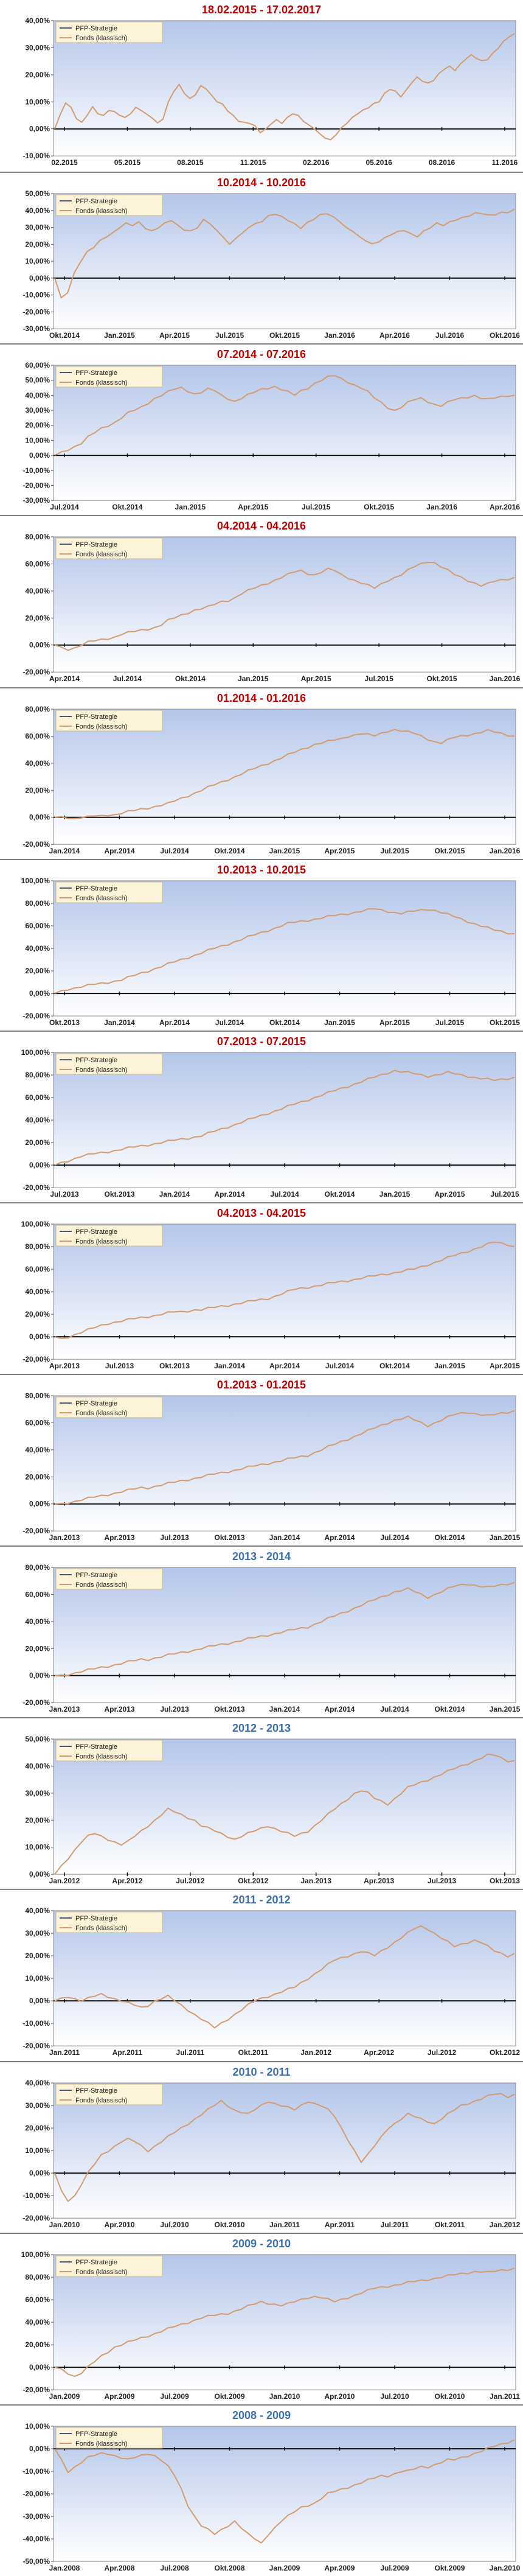  I want to click on chart-title: 07.2013 - 07.2015, so click(261, 1041).